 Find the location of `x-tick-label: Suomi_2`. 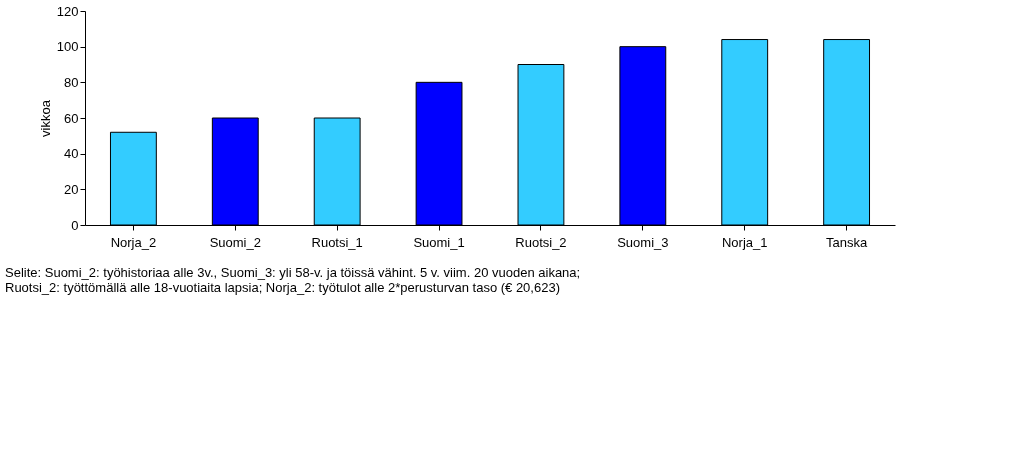

x-tick-label: Suomi_2 is located at coordinates (235, 242).